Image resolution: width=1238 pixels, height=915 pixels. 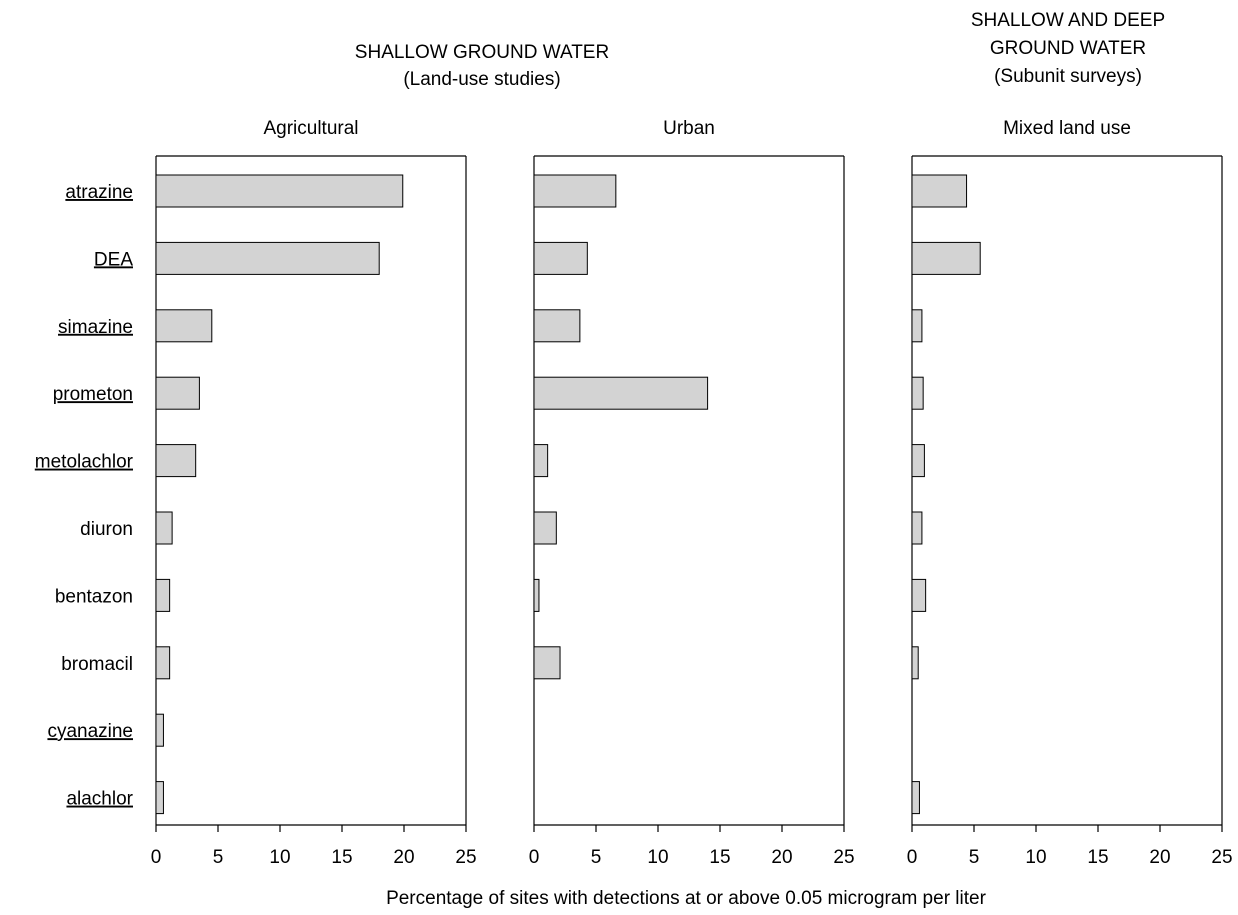 I want to click on bar-0-cyanazine, so click(x=159, y=730).